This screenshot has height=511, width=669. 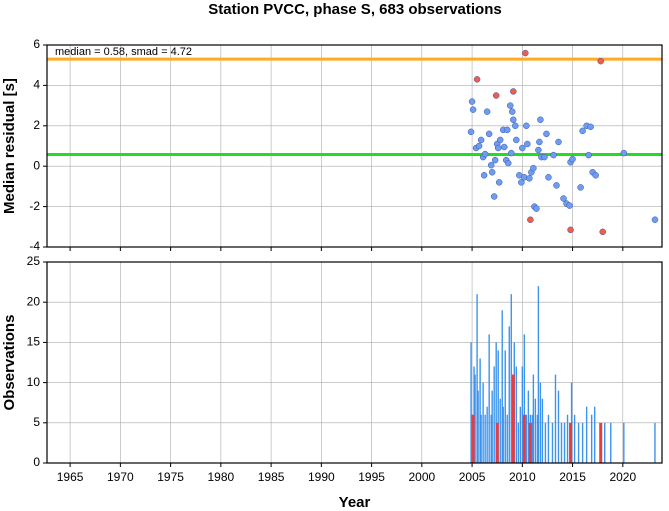 I want to click on y-tick-label: 25, so click(x=34, y=261).